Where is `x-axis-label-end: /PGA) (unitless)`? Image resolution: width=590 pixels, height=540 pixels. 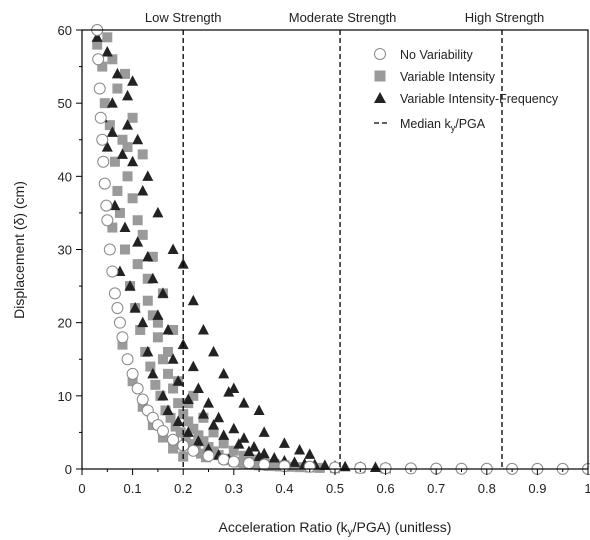
x-axis-label-end: /PGA) (unitless) is located at coordinates (402, 527).